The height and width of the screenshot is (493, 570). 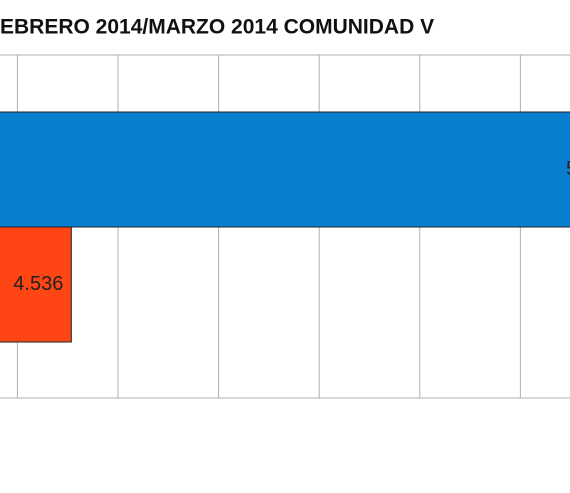 What do you see at coordinates (217, 27) in the screenshot?
I see `chart-title: EBRERO 2014/MARZO 2014 COMUNIDAD V` at bounding box center [217, 27].